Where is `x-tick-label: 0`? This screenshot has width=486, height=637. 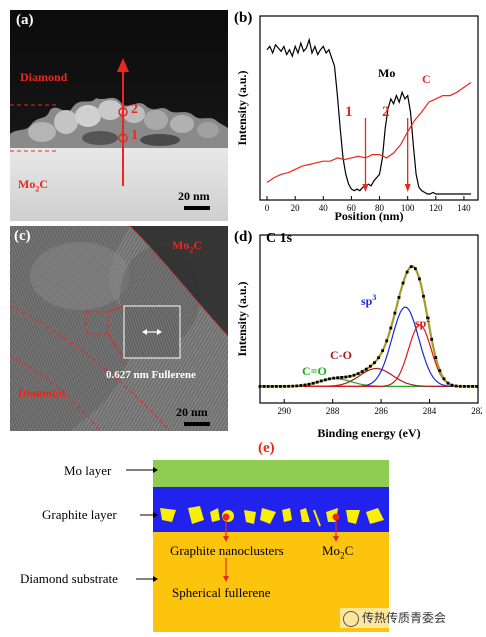 x-tick-label: 0 is located at coordinates (267, 208).